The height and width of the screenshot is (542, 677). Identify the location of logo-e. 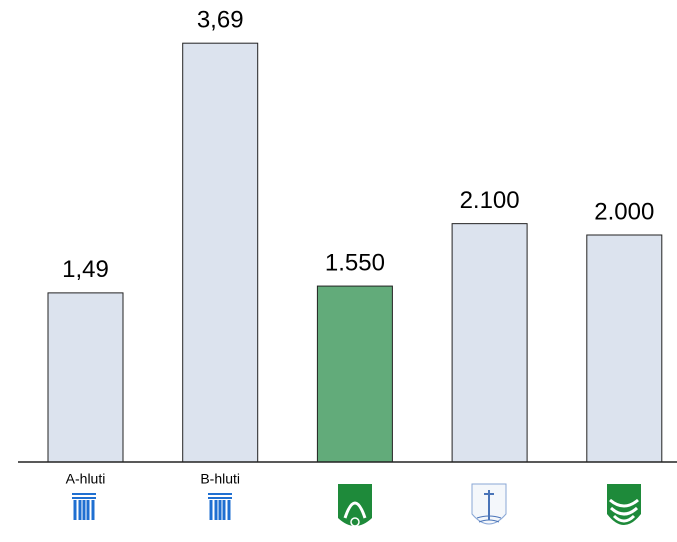
(624, 504).